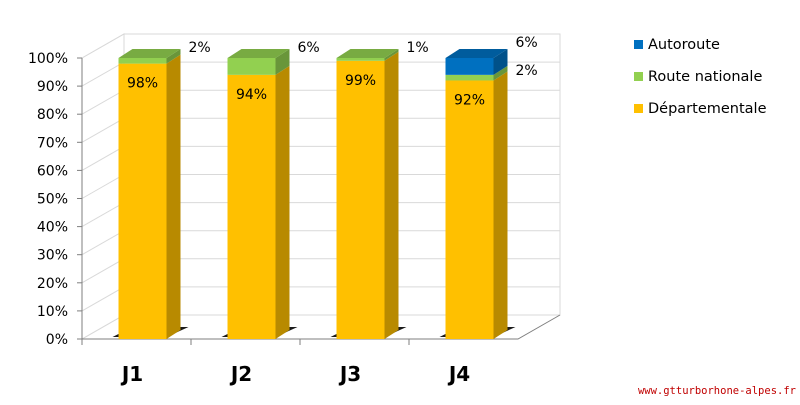 The width and height of the screenshot is (800, 405). What do you see at coordinates (52, 171) in the screenshot?
I see `y-tick-label: 60%` at bounding box center [52, 171].